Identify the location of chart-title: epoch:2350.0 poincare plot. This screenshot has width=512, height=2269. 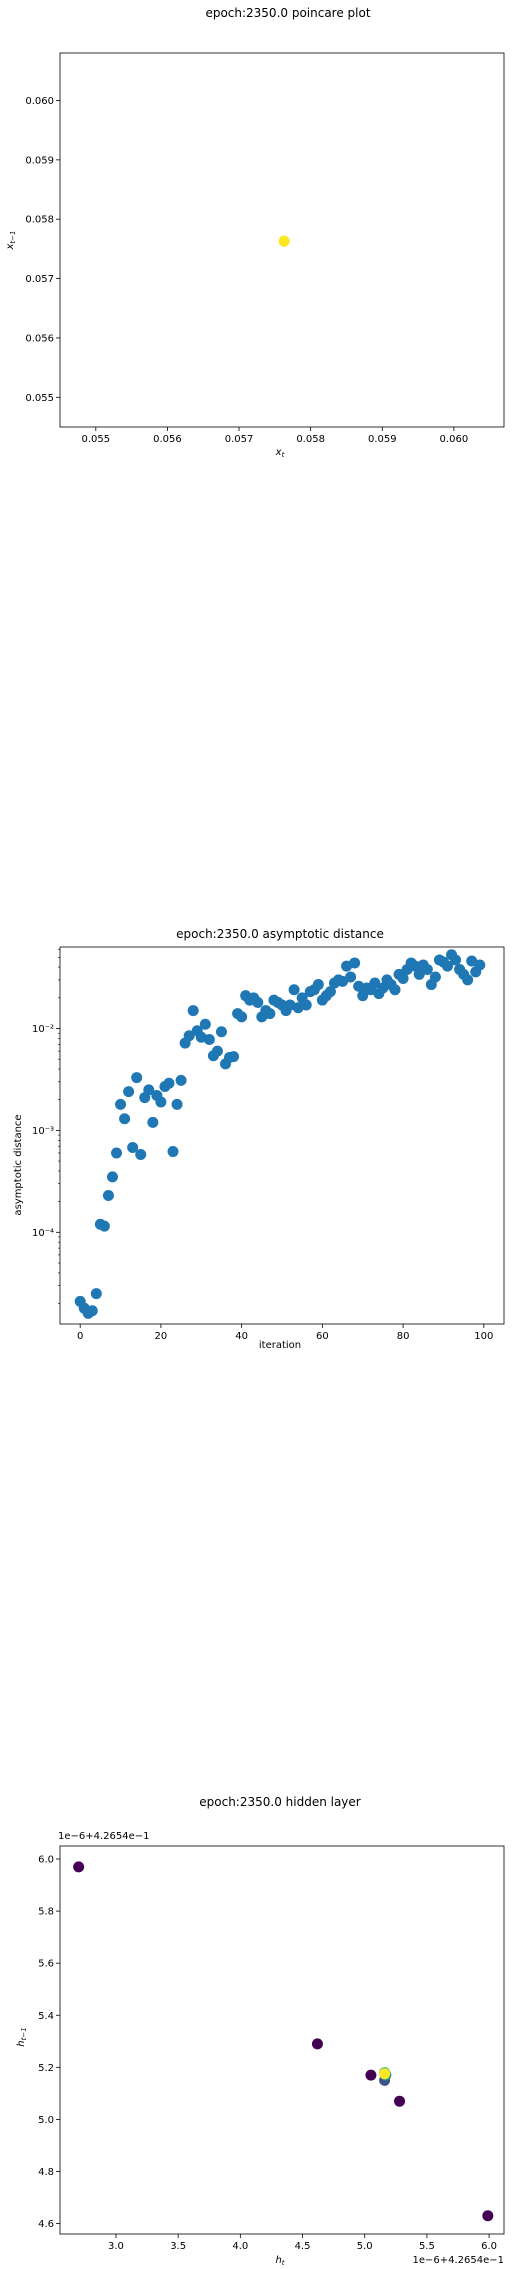
(287, 13).